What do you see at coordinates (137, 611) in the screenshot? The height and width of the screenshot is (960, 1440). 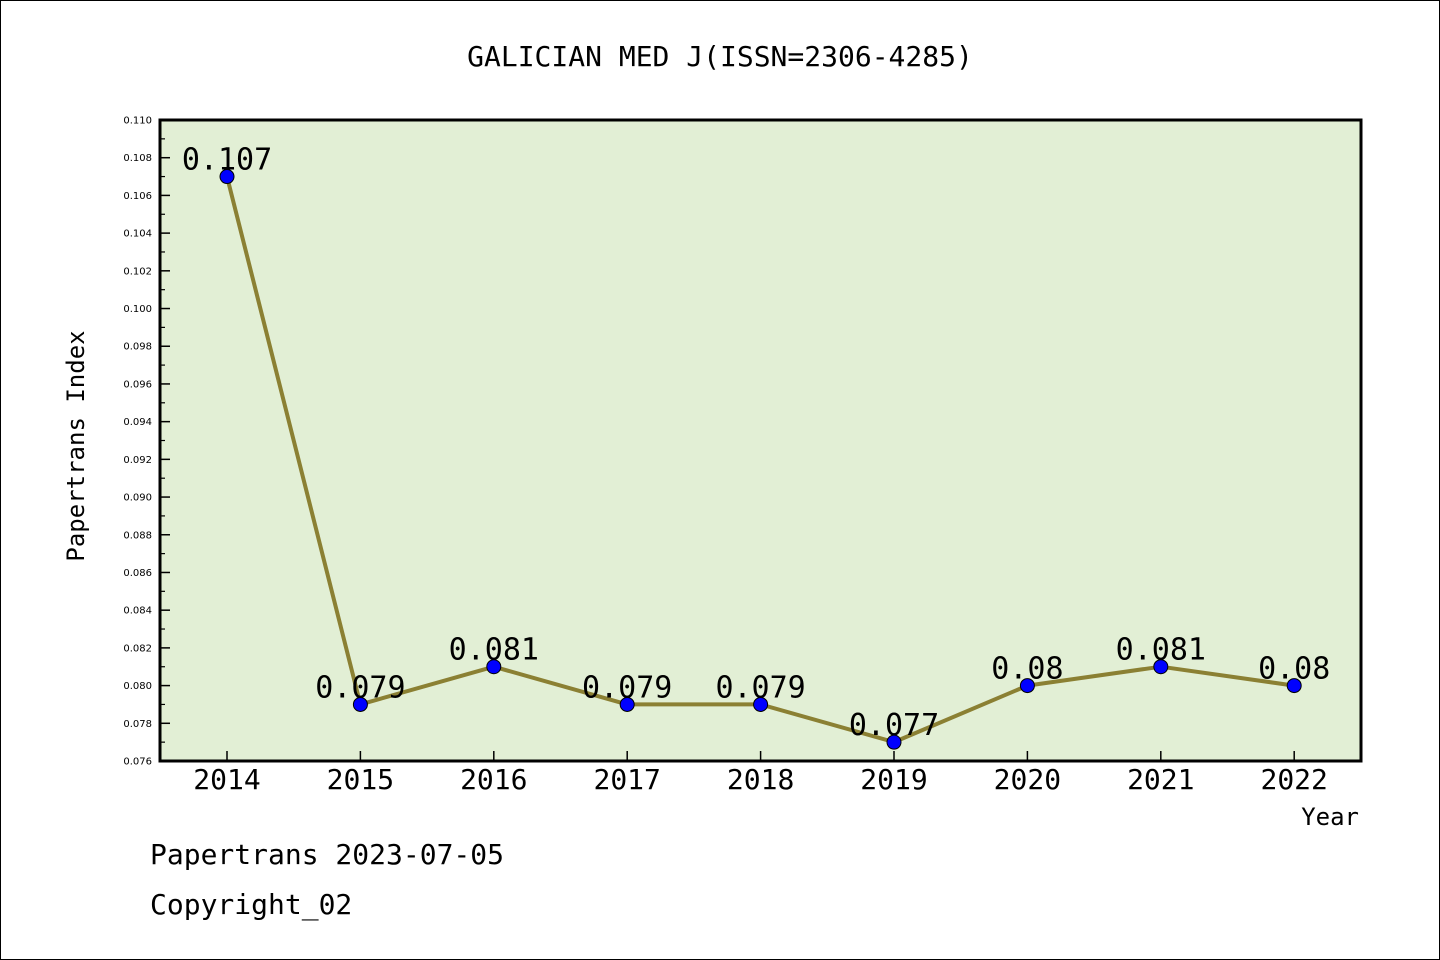 I see `y-tick-label: 0.084` at bounding box center [137, 611].